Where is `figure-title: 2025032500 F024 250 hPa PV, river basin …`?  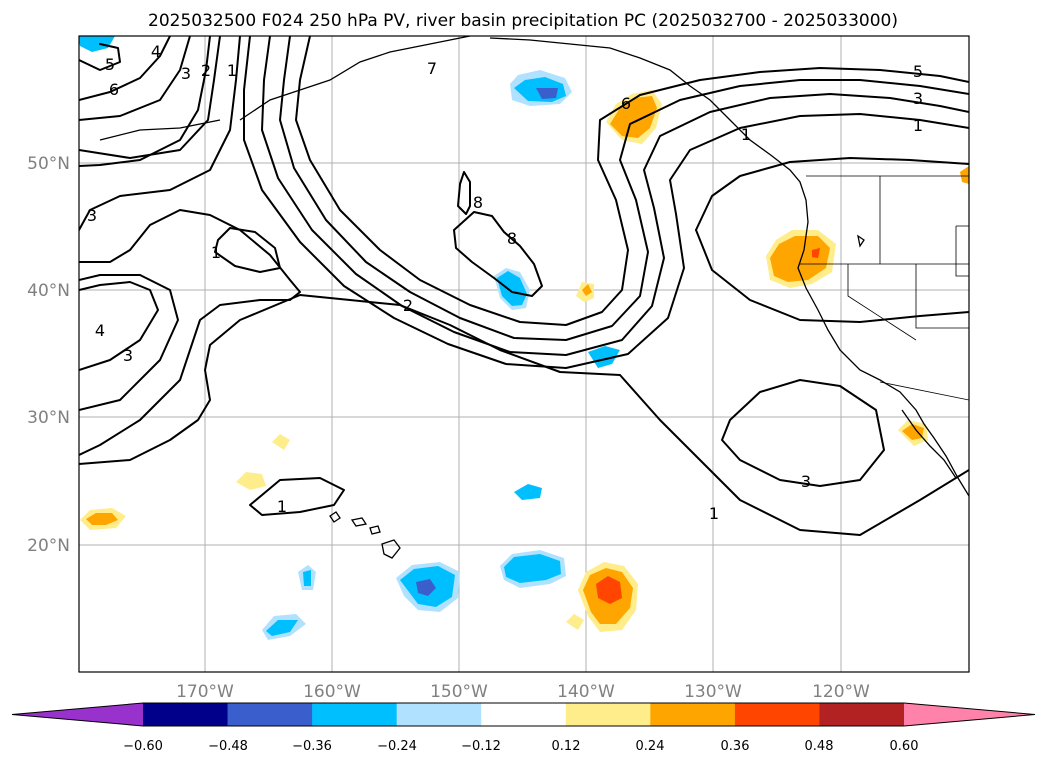
figure-title: 2025032500 F024 250 hPa PV, river basin … is located at coordinates (523, 21).